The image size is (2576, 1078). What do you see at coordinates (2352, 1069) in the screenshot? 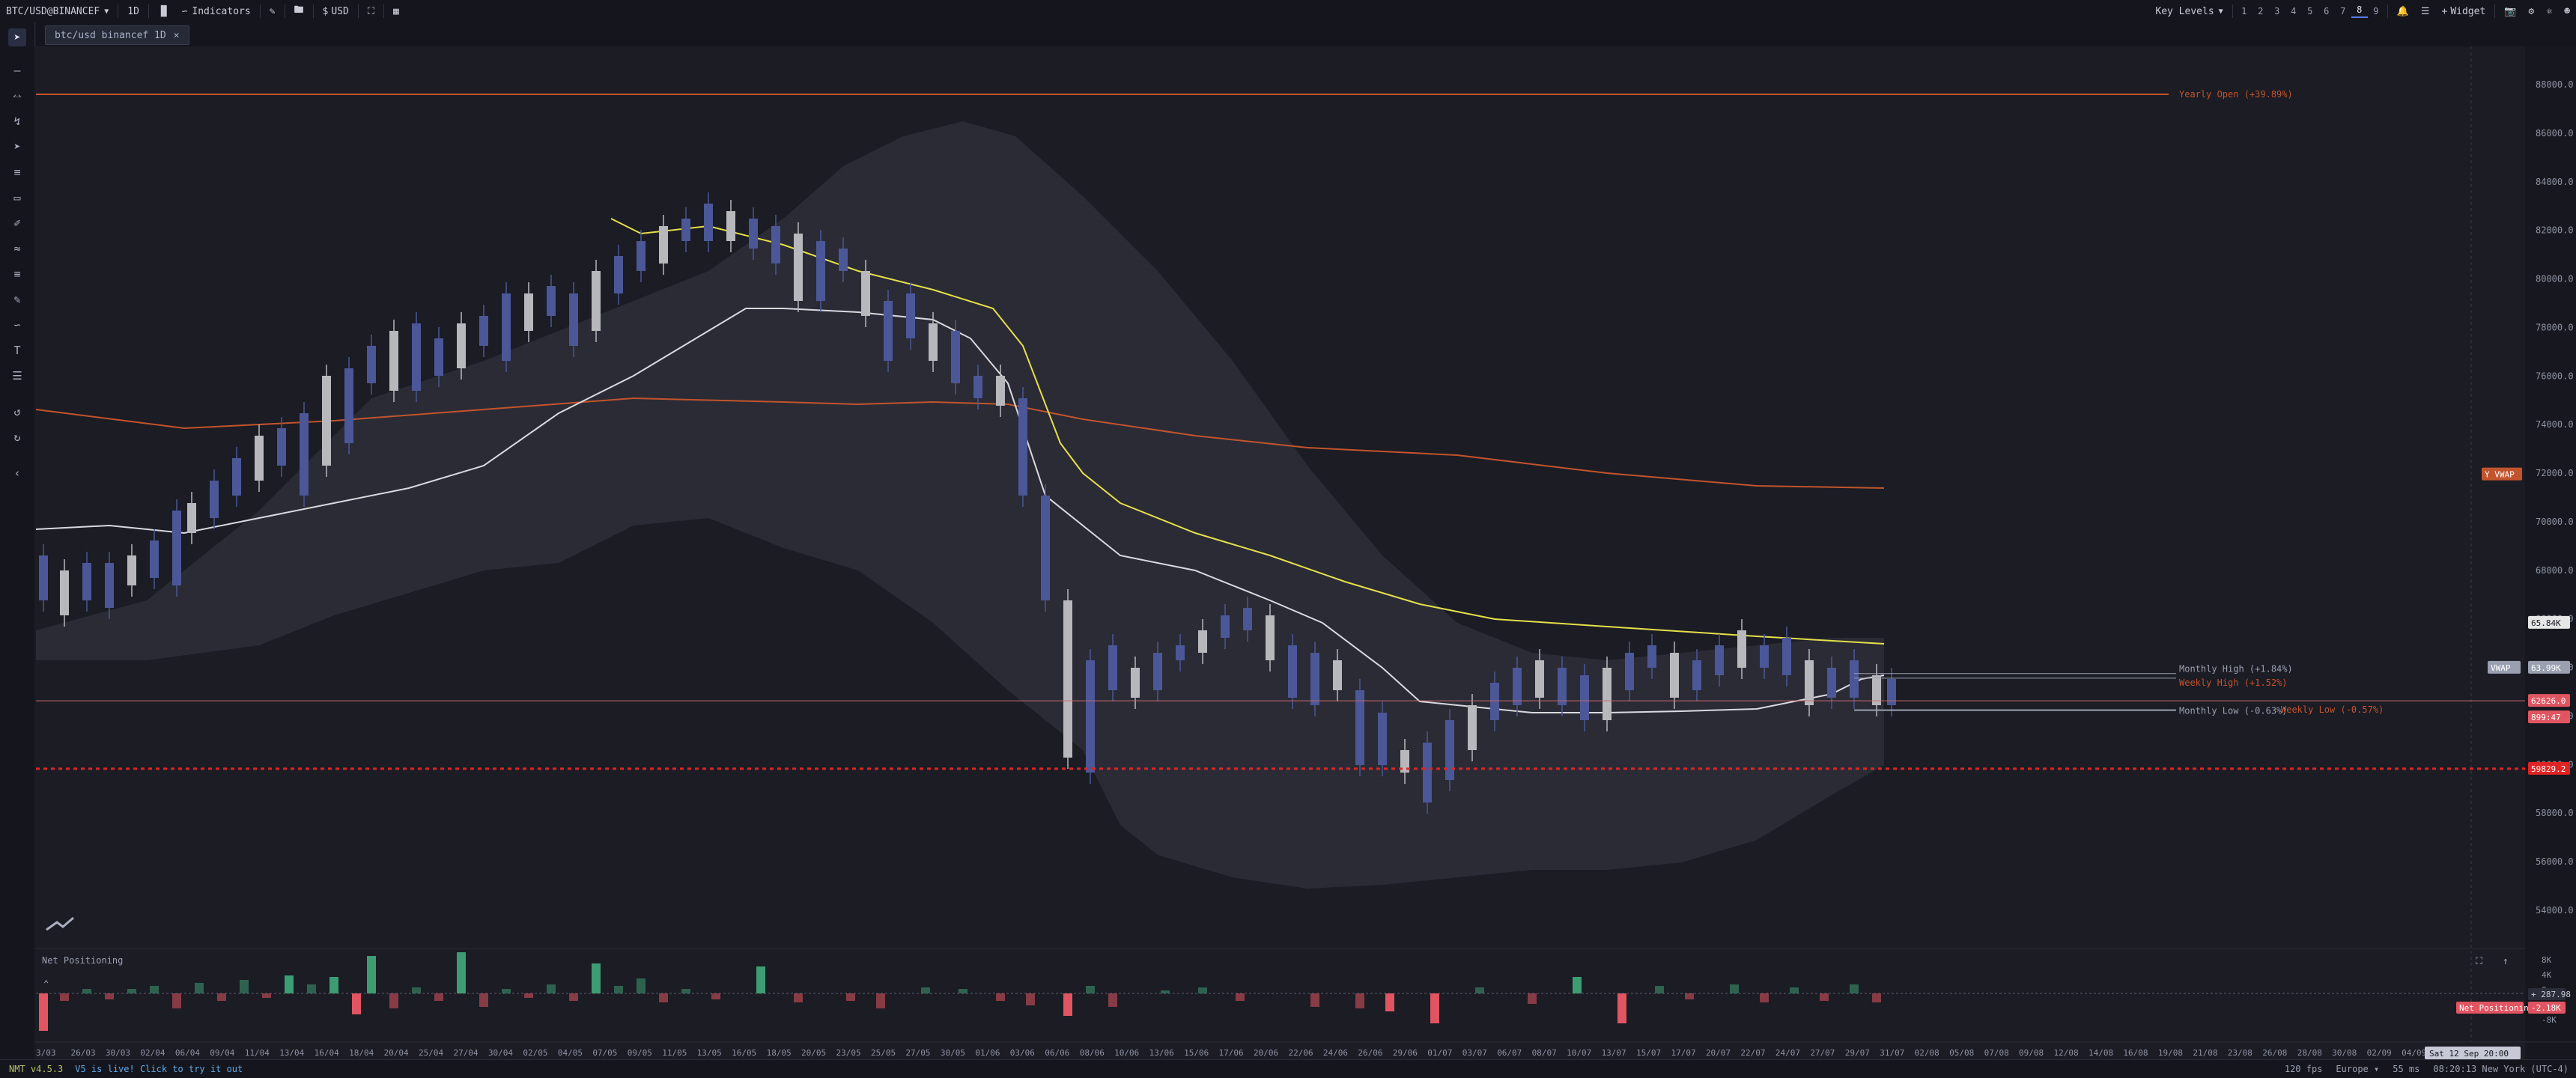
I see `region-label: Europe` at bounding box center [2352, 1069].